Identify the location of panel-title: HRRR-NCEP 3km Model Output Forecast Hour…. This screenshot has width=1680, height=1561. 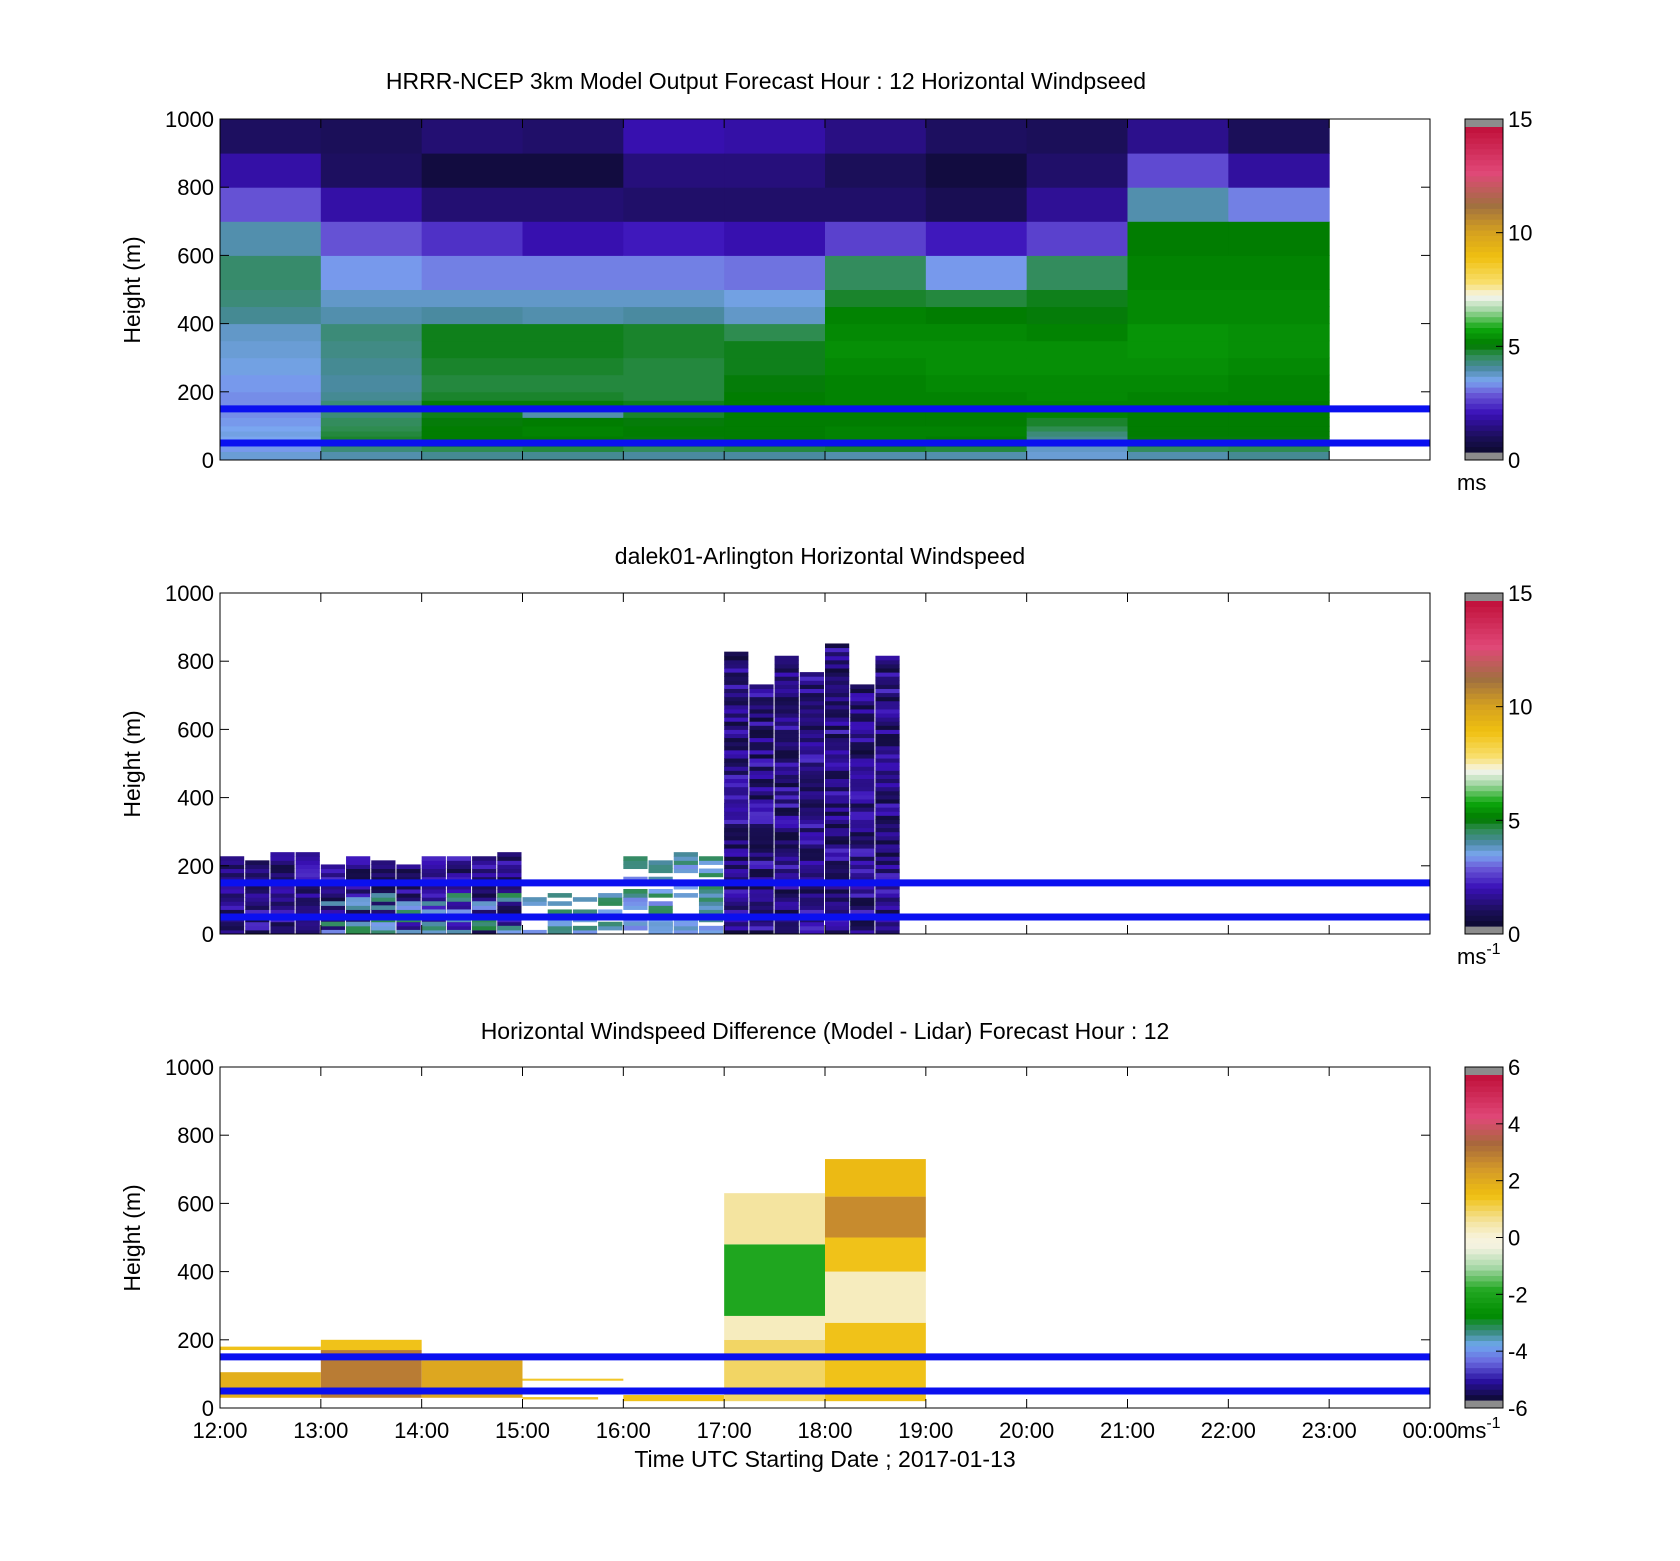
(766, 81).